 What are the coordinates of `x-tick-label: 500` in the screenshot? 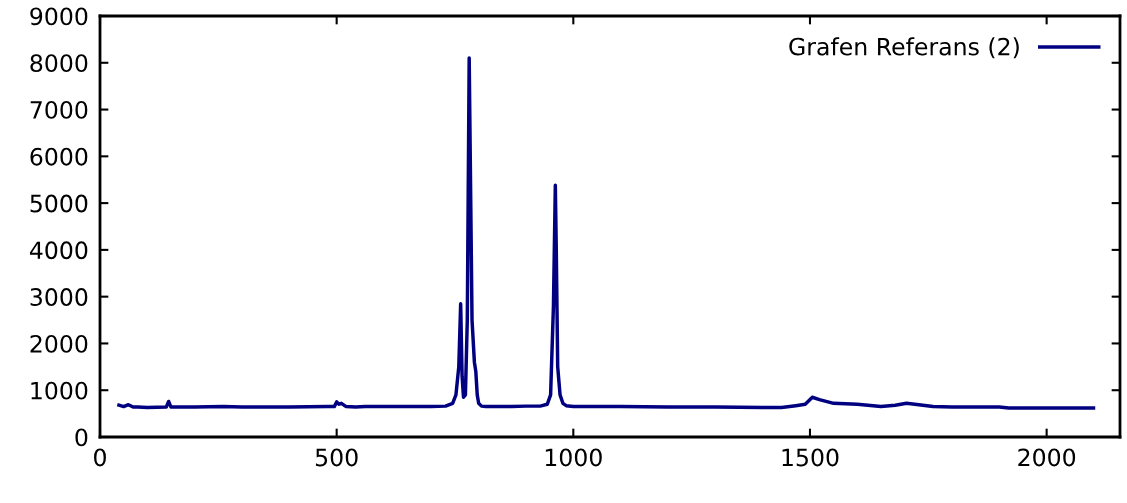 It's located at (336, 457).